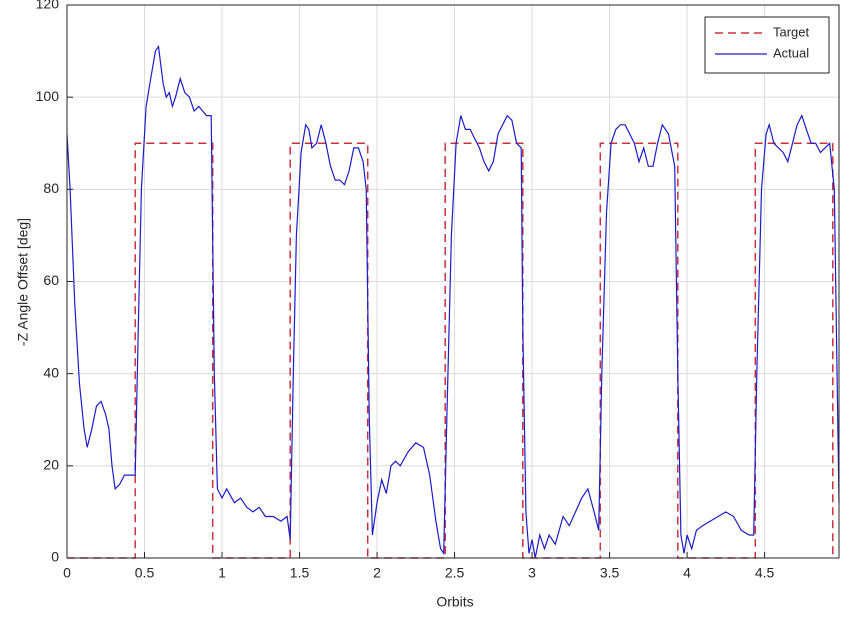 The width and height of the screenshot is (850, 618). I want to click on x-tick-label: 3, so click(532, 573).